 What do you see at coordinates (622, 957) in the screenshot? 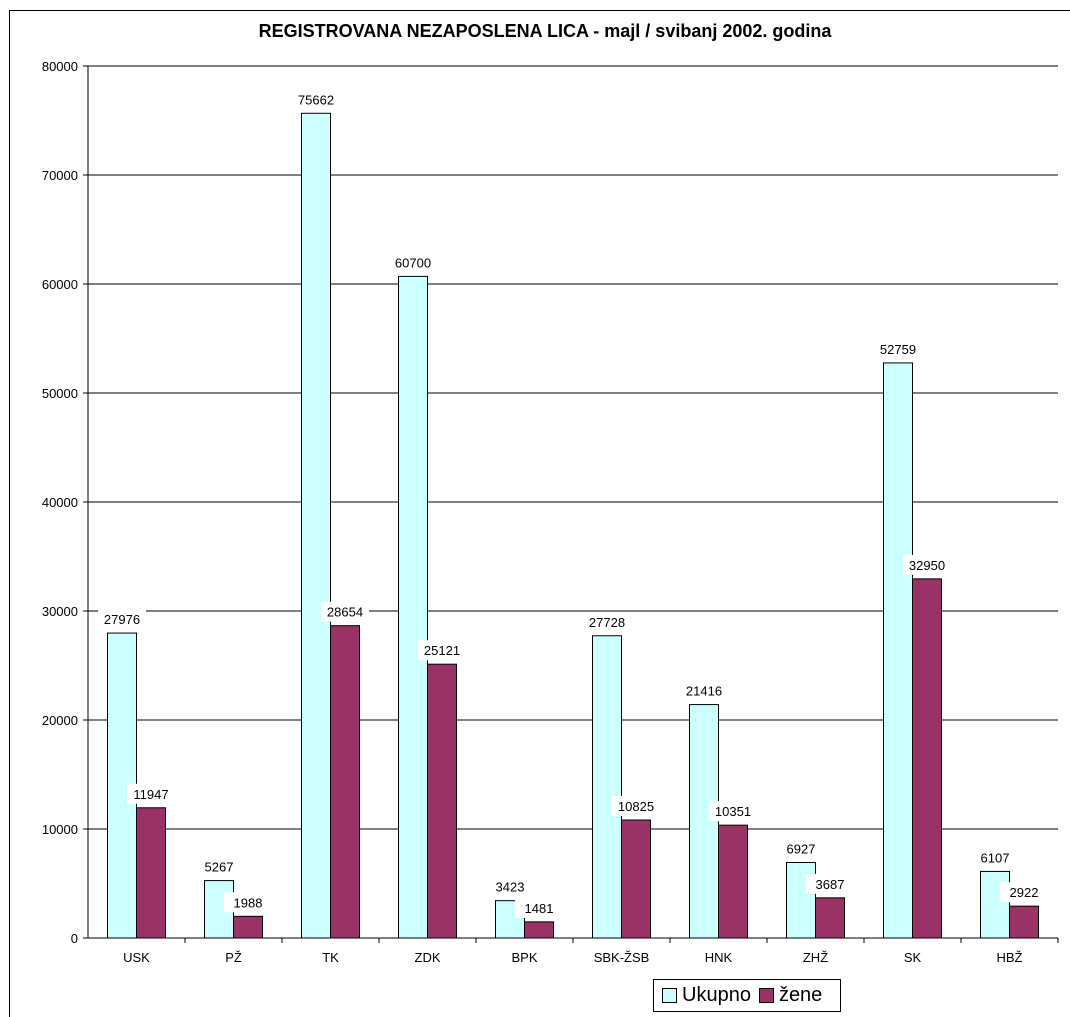
I see `x-tick-label: SBK-ŽSB` at bounding box center [622, 957].